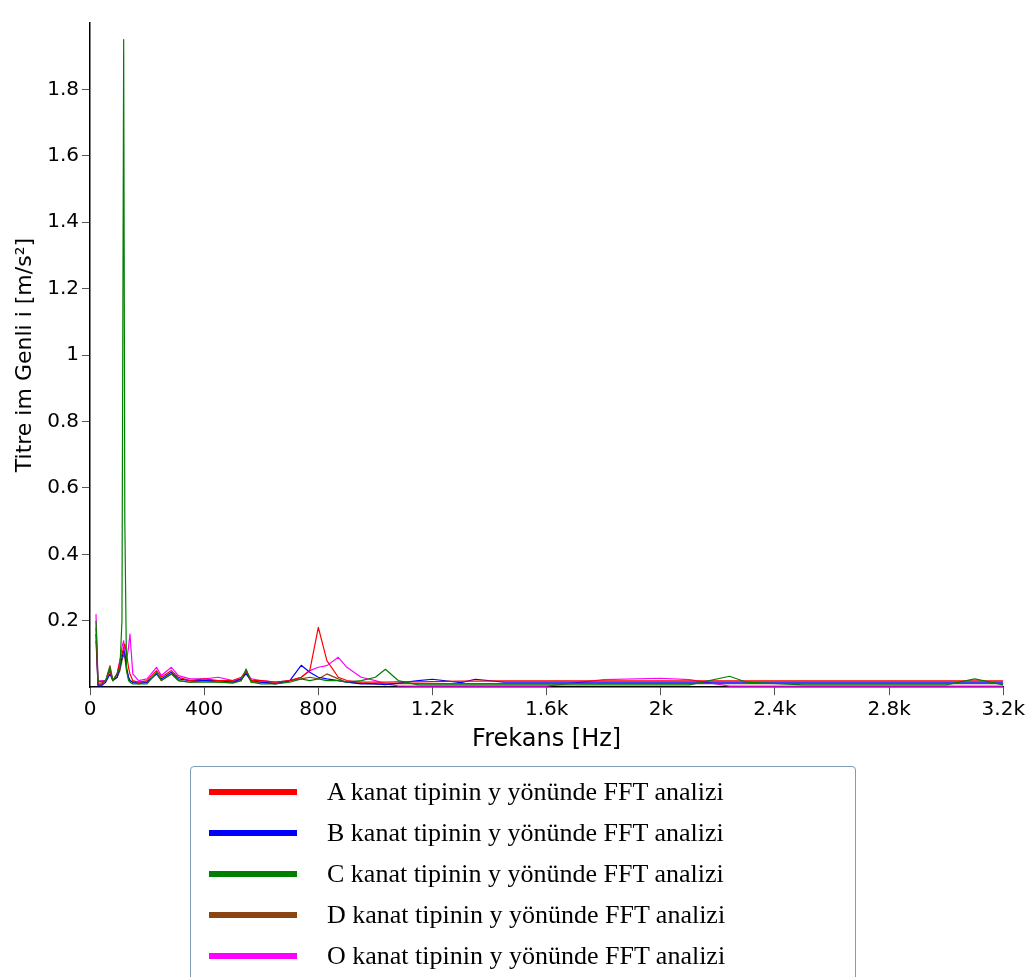  I want to click on y-tick-label: 0.4, so click(63, 552).